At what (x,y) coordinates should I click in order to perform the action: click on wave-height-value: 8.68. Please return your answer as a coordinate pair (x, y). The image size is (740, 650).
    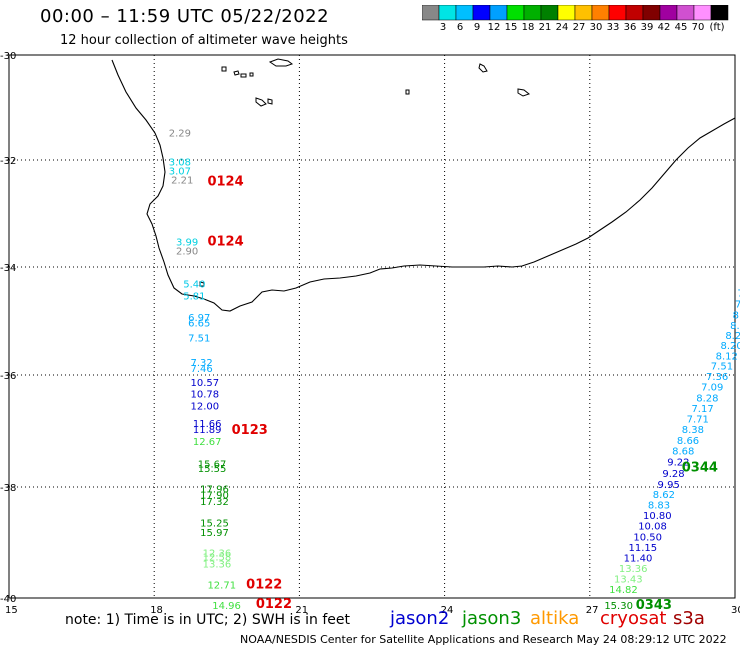
    Looking at the image, I should click on (683, 452).